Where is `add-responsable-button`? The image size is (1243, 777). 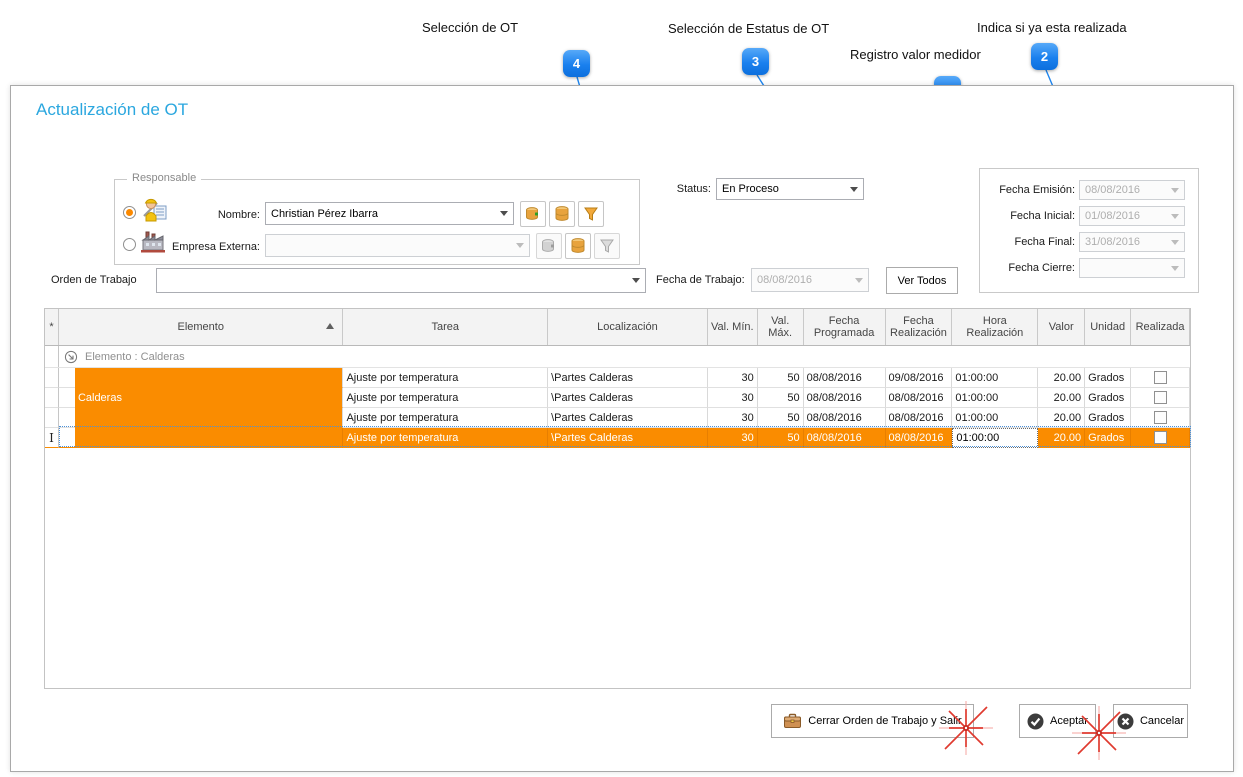 add-responsable-button is located at coordinates (533, 214).